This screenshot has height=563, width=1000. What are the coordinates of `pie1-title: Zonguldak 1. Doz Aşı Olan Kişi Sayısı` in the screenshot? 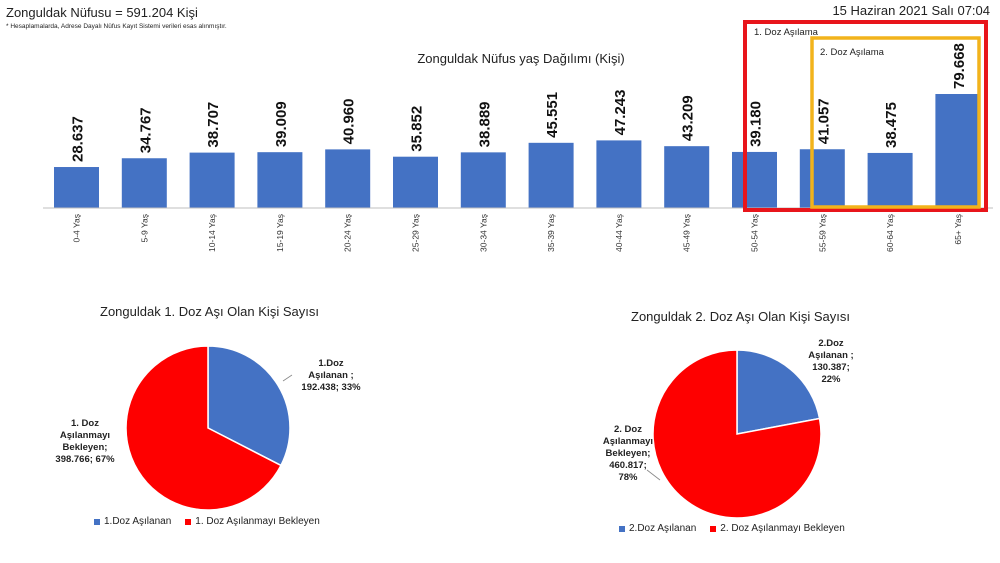 It's located at (209, 311).